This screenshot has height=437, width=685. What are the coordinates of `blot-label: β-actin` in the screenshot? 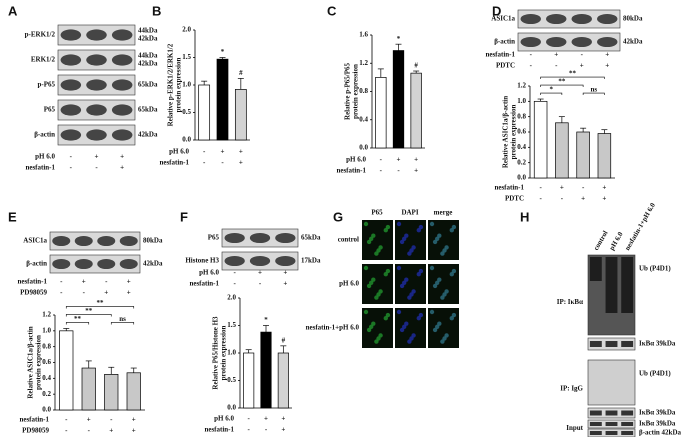 It's located at (504, 42).